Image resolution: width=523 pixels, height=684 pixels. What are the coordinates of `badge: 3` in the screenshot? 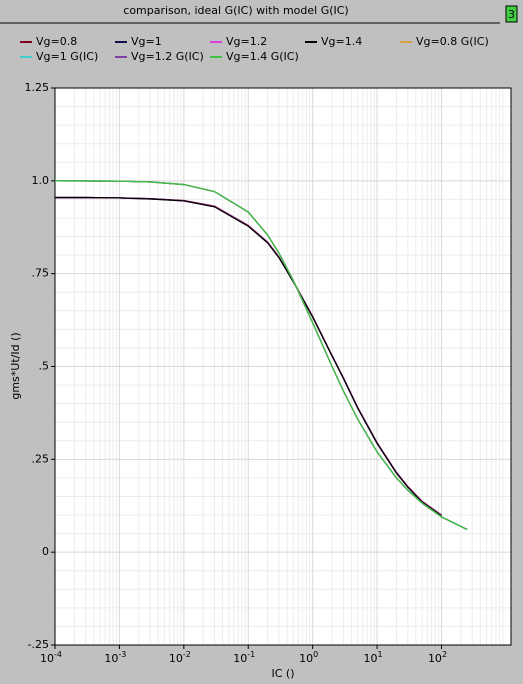 It's located at (511, 14).